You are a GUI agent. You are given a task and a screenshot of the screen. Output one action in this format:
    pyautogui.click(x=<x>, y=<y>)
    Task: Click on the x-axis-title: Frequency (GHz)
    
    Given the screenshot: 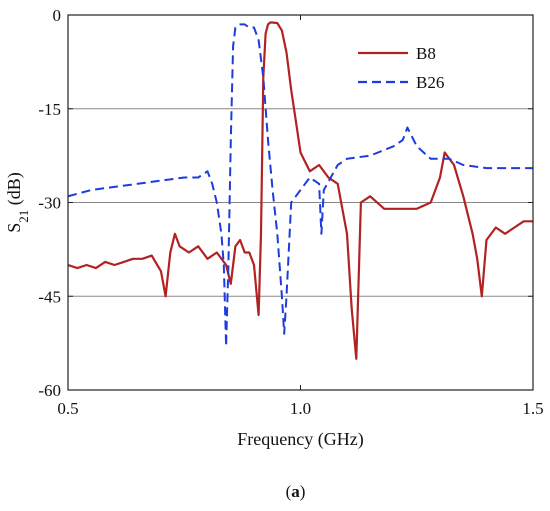 What is the action you would take?
    pyautogui.click(x=300, y=439)
    